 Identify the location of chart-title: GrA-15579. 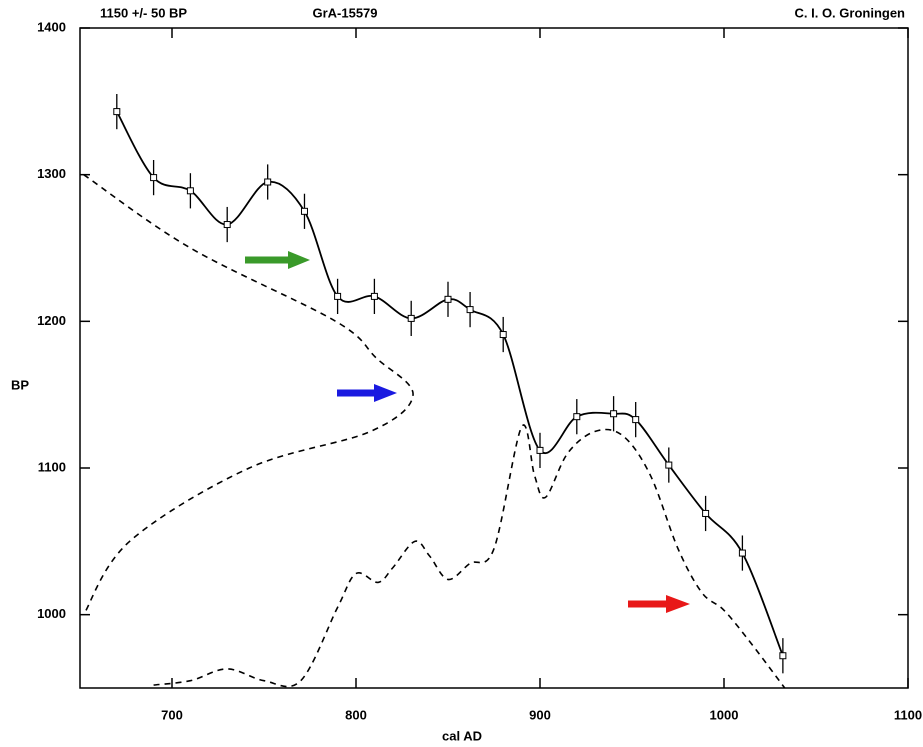
(344, 12).